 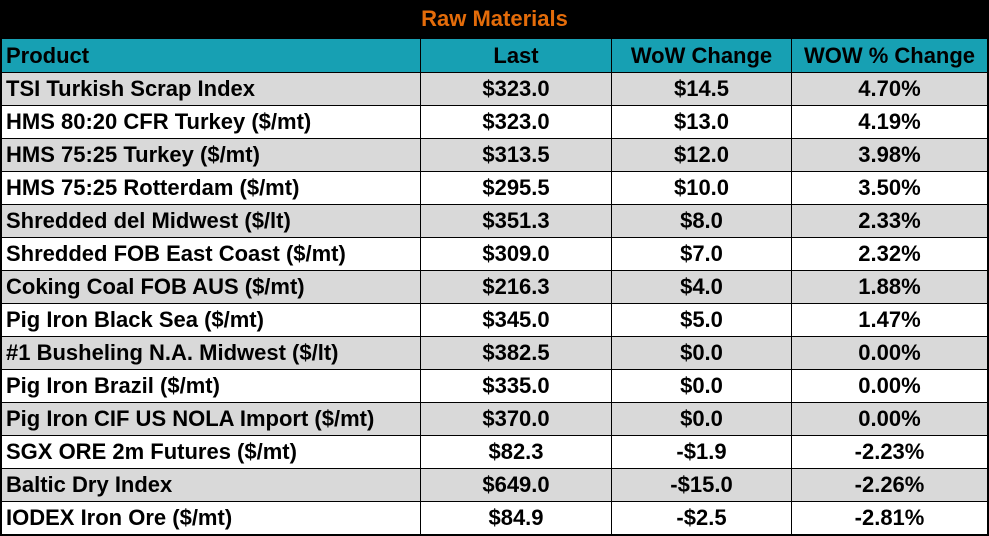 I want to click on wow-change-cell: -$1.9, so click(x=701, y=452).